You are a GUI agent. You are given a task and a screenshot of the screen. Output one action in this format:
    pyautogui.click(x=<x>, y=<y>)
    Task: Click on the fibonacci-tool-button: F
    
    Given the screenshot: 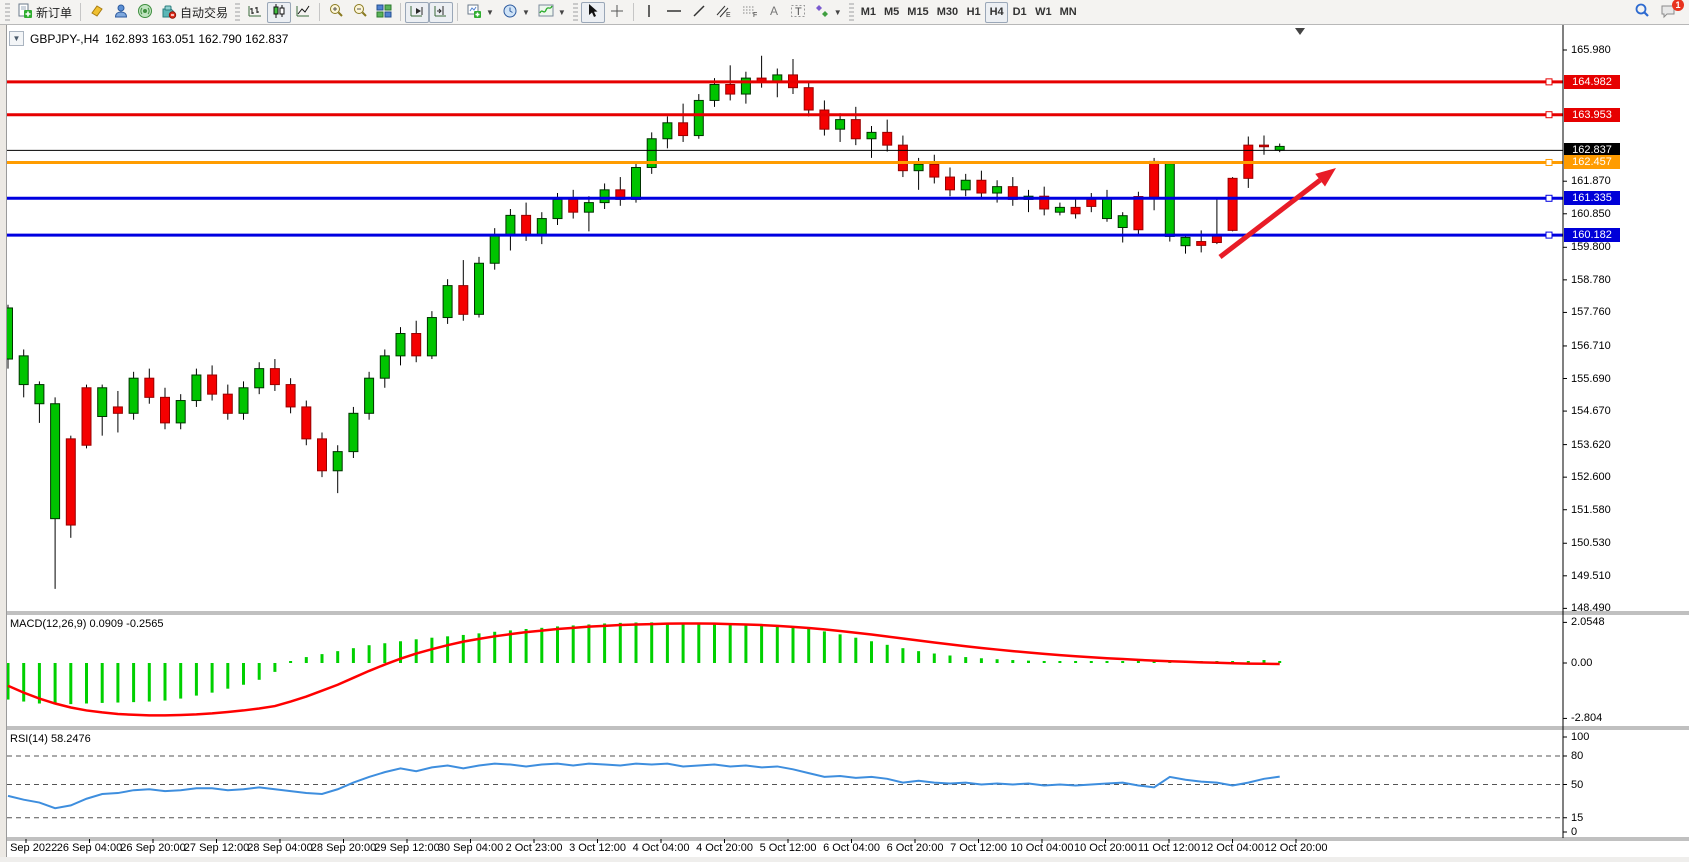 What is the action you would take?
    pyautogui.click(x=750, y=12)
    